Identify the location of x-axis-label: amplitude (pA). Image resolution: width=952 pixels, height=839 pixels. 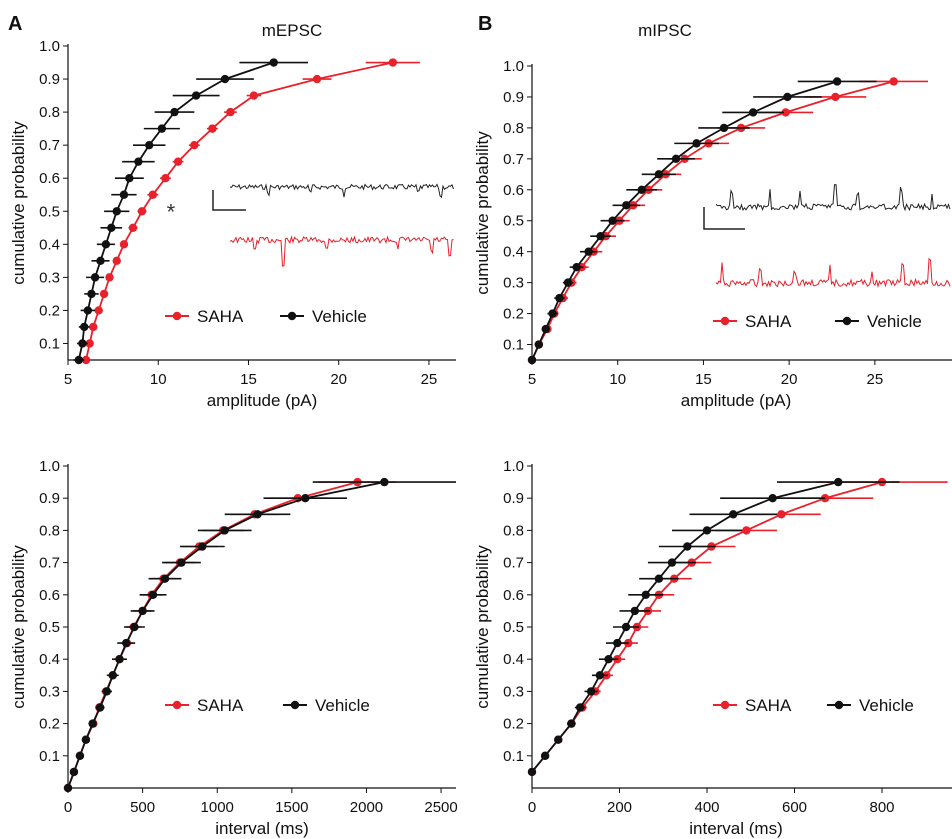
(736, 400).